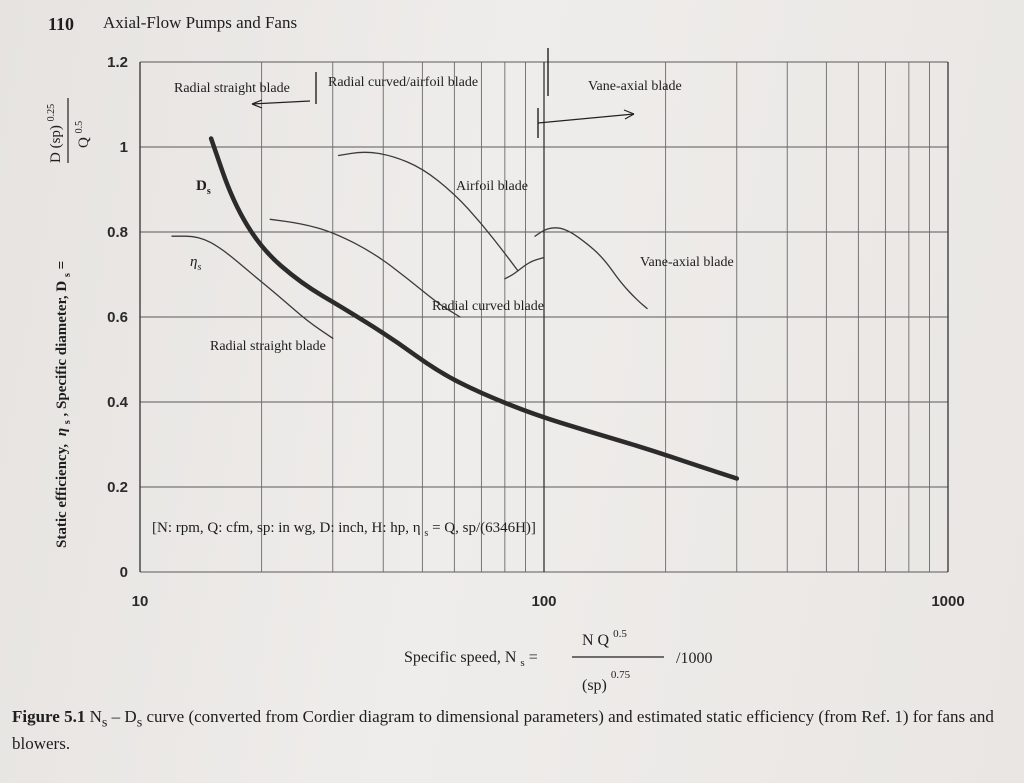 This screenshot has width=1024, height=783. I want to click on running-title: Axial-Flow Pumps and Fans, so click(200, 22).